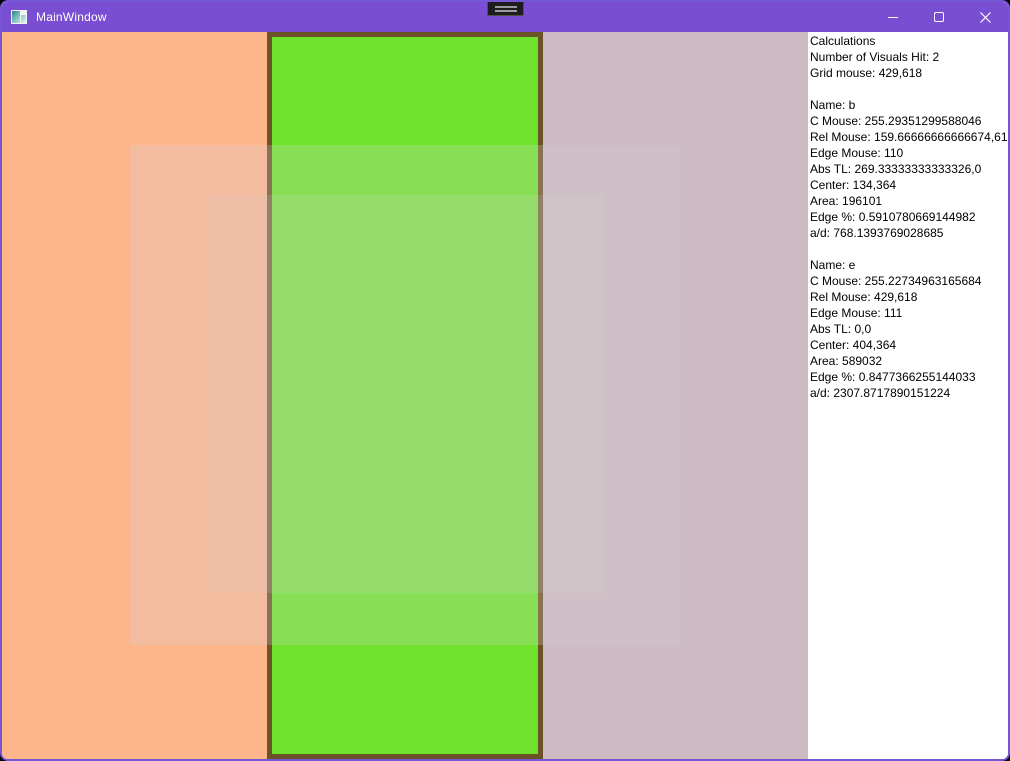 This screenshot has height=761, width=1010. What do you see at coordinates (857, 153) in the screenshot?
I see `visual-b-edge-mouse: Edge Mouse: 110` at bounding box center [857, 153].